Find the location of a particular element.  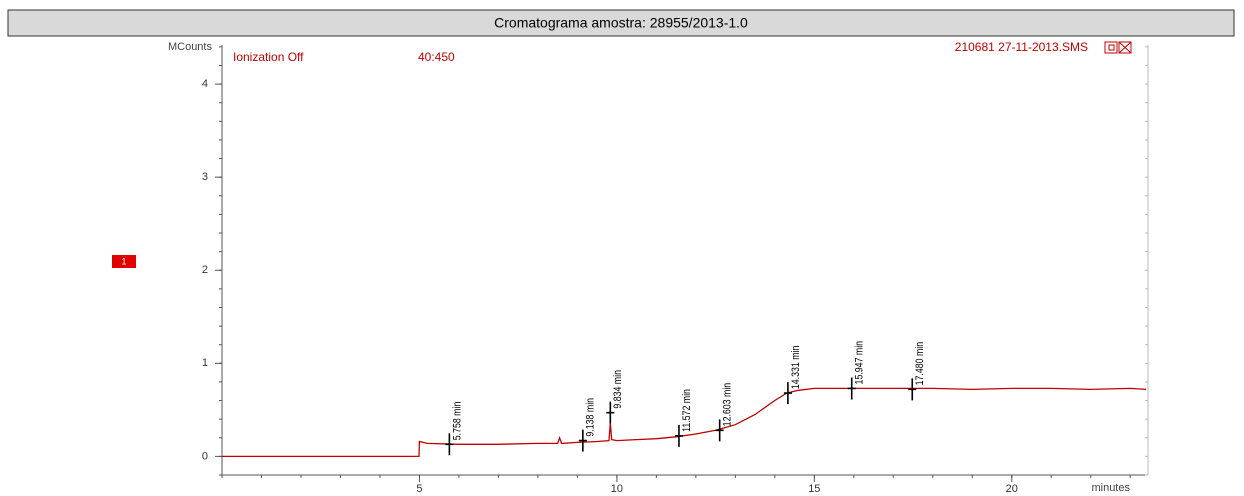

title-bar is located at coordinates (621, 23).